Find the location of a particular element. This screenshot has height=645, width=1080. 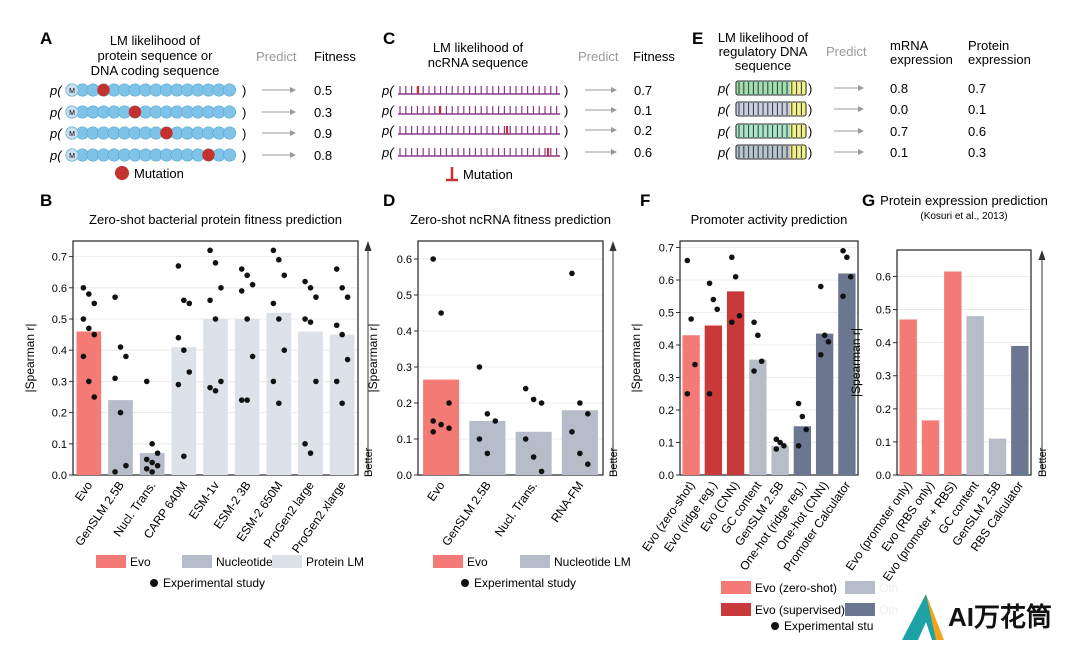

y-tick-label: 0.6 is located at coordinates (404, 260).